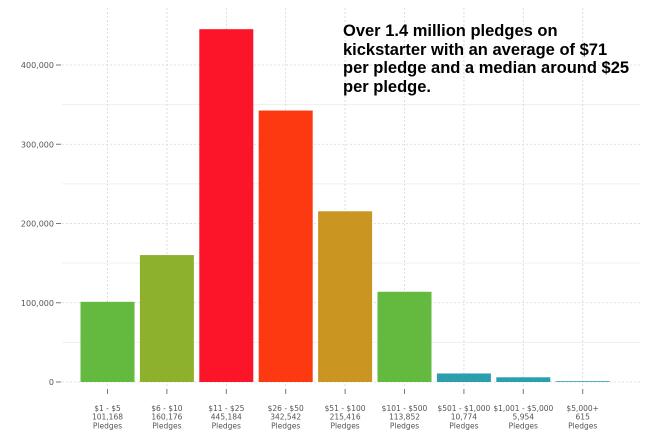  Describe the element at coordinates (523, 408) in the screenshot. I see `x-tick-label: $1,001 - $5,000` at that location.